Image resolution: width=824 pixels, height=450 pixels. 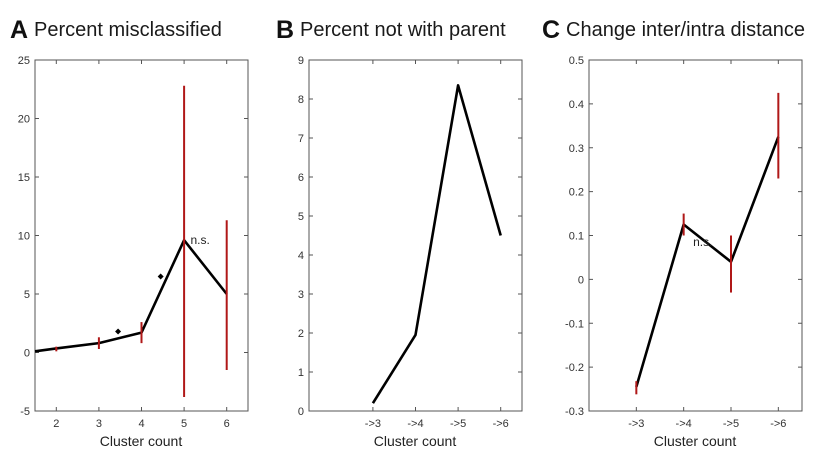 I want to click on panel-b-x-tick-label: ->4, so click(x=415, y=424).